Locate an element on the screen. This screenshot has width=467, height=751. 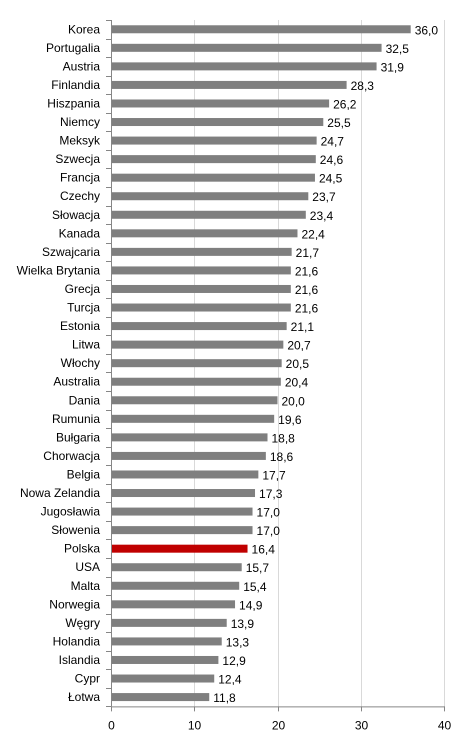
category-label: Hiszpania is located at coordinates (73, 103).